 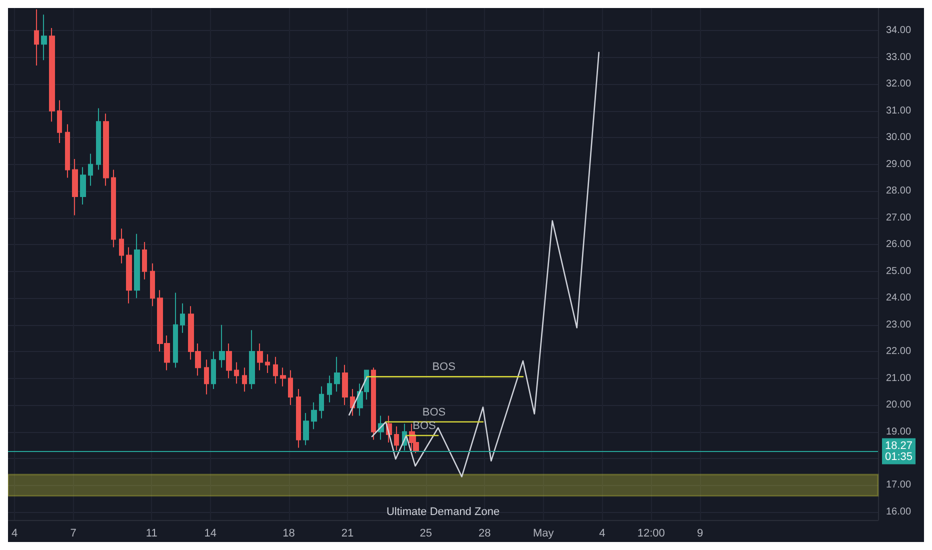 I want to click on x-tick-label: 7, so click(x=73, y=534).